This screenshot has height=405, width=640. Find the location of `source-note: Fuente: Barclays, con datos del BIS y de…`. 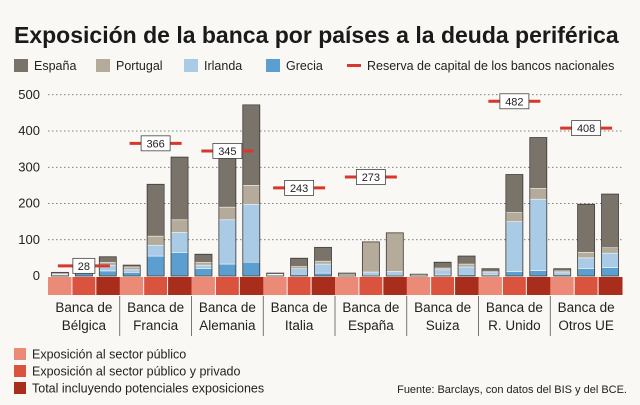

source-note: Fuente: Barclays, con datos del BIS y de… is located at coordinates (512, 390).